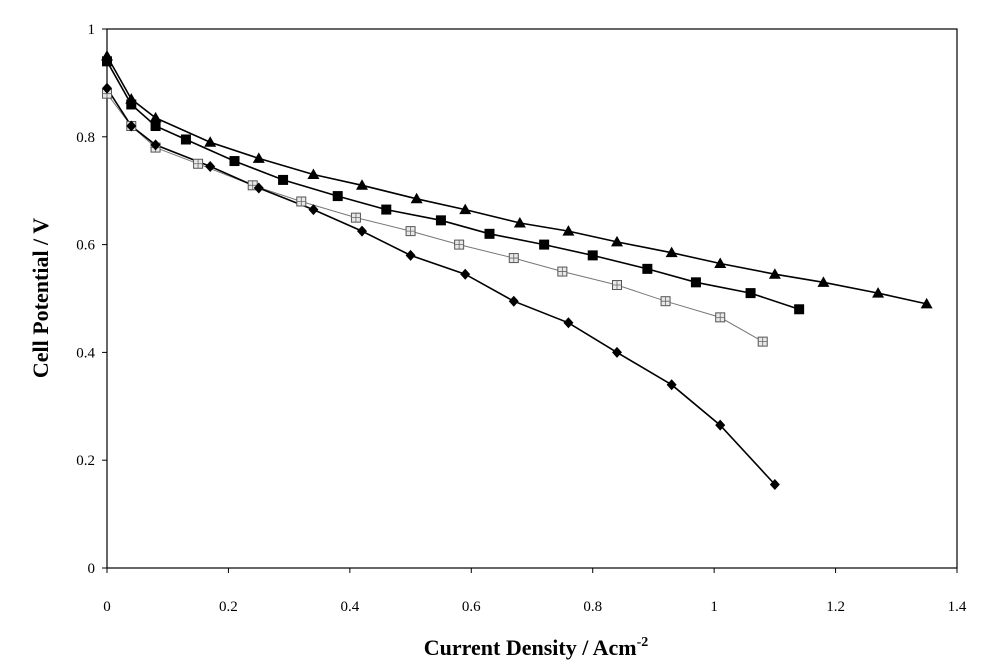 The image size is (994, 671). What do you see at coordinates (714, 607) in the screenshot?
I see `x-tick-label: 1` at bounding box center [714, 607].